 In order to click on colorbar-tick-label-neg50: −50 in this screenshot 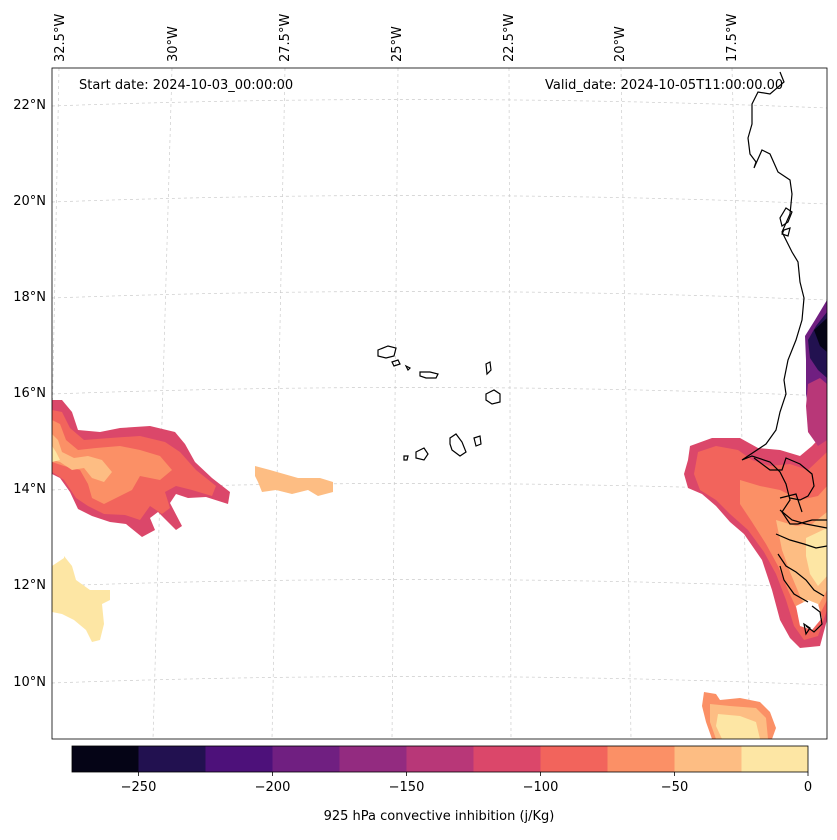, I will do `click(674, 787)`.